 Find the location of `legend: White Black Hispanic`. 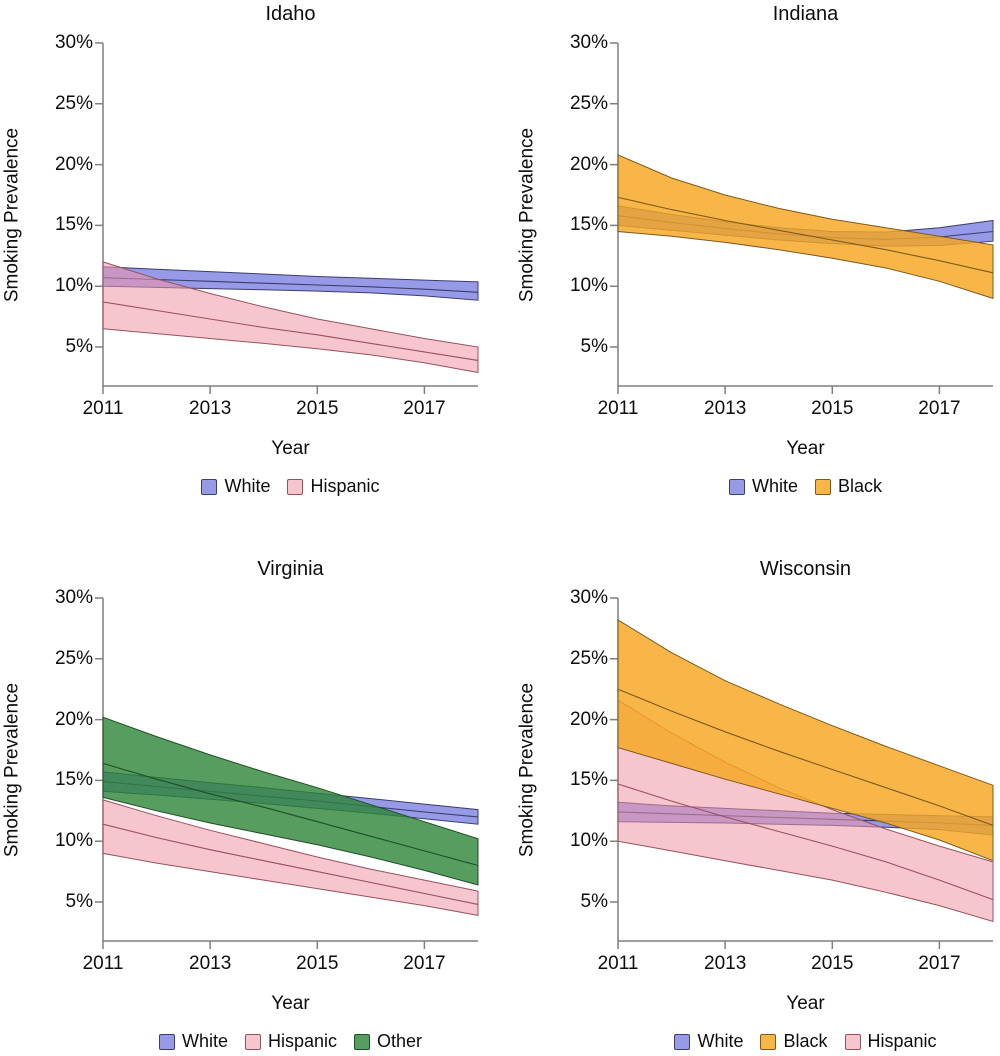

legend: White Black Hispanic is located at coordinates (778, 1041).